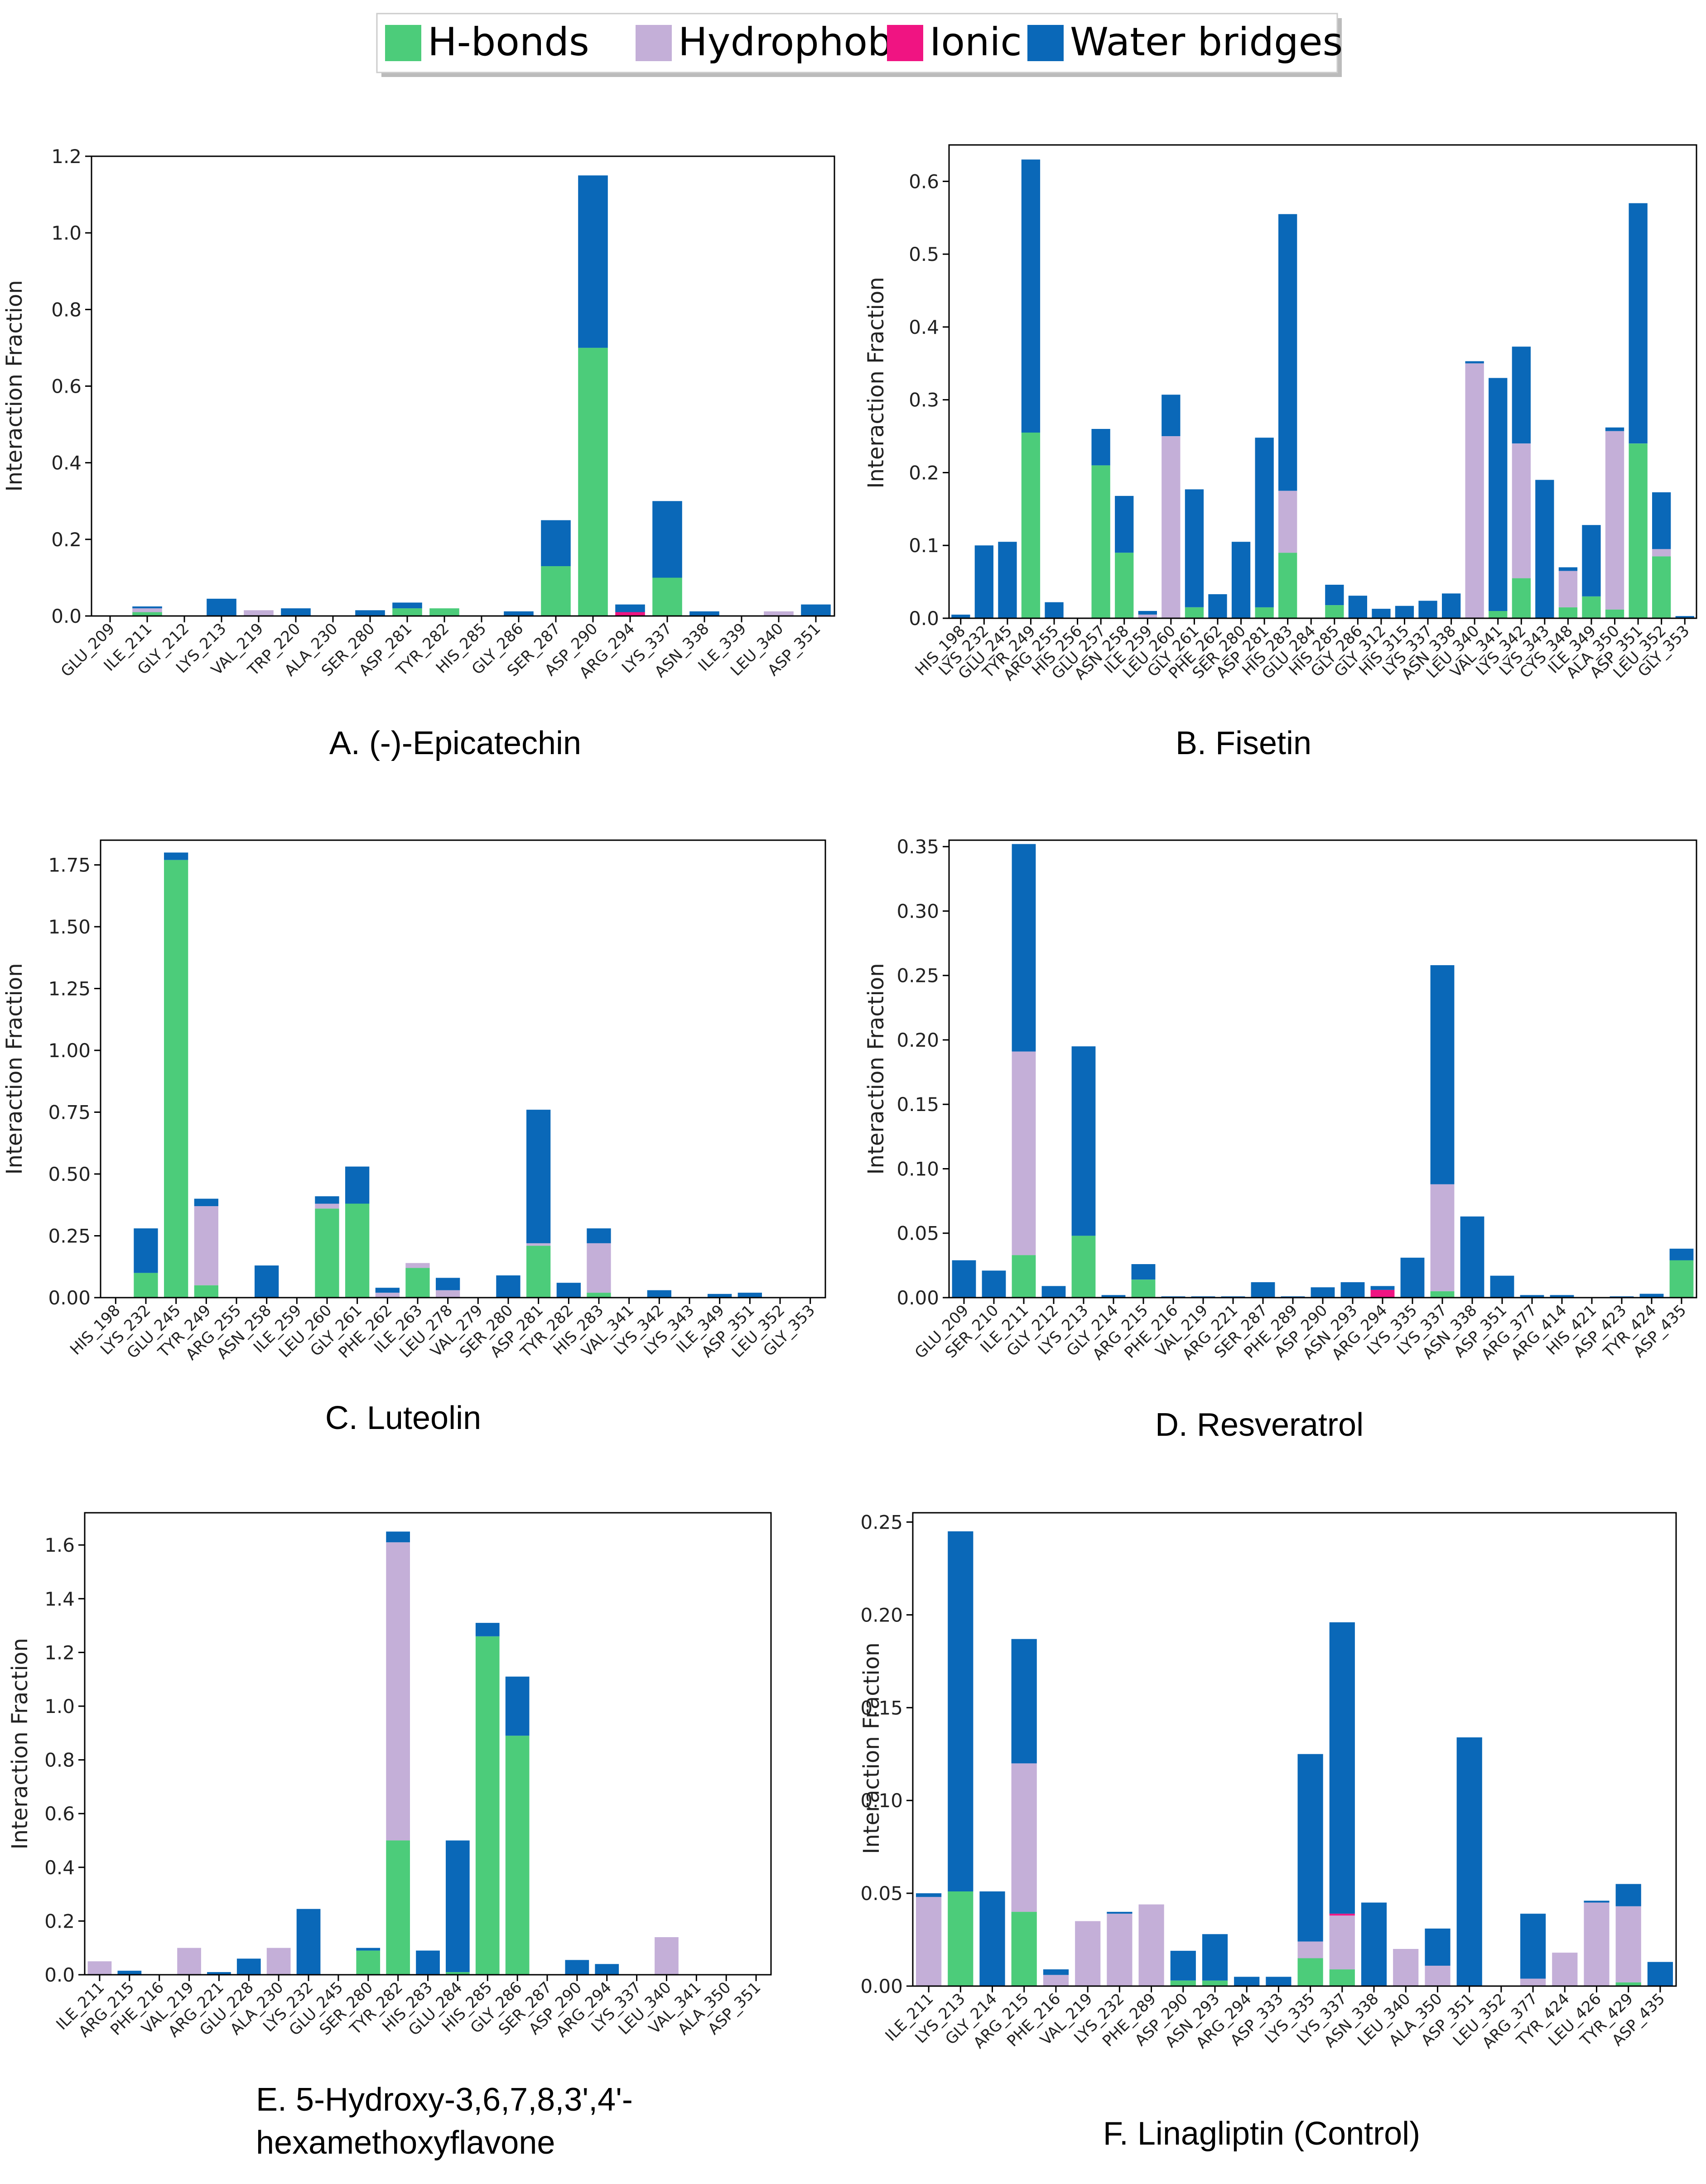 This screenshot has width=1706, height=2184. I want to click on chart-caption: hexamethoxyflavone, so click(406, 2143).